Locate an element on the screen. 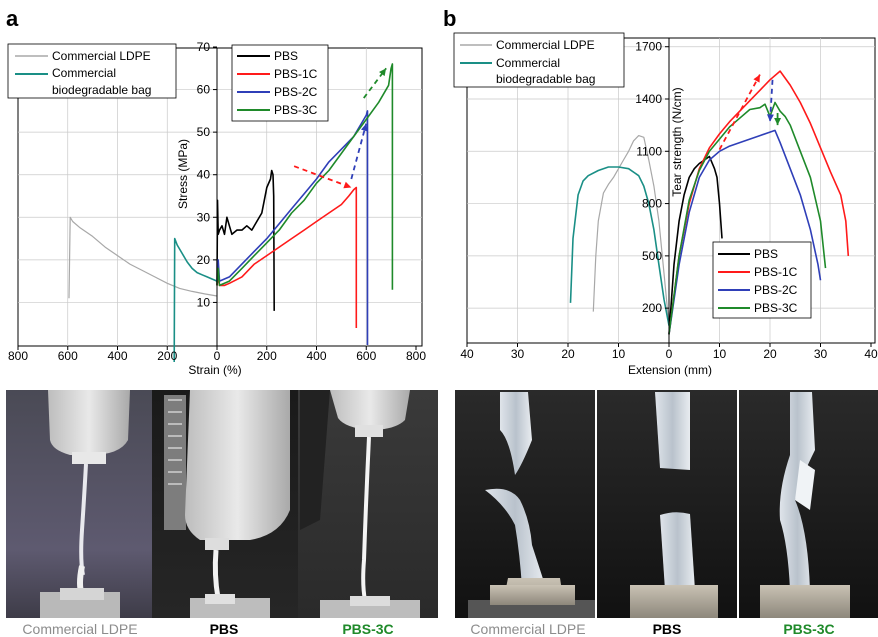  x-axis-label-b: Extension (mm) is located at coordinates (670, 370).